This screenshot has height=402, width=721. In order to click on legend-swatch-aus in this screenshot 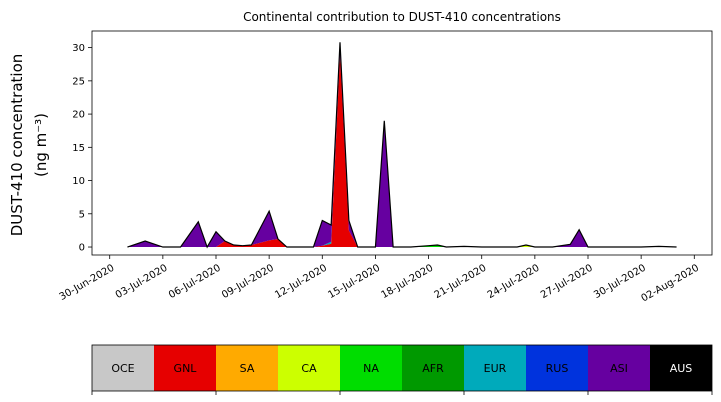, I will do `click(681, 368)`.